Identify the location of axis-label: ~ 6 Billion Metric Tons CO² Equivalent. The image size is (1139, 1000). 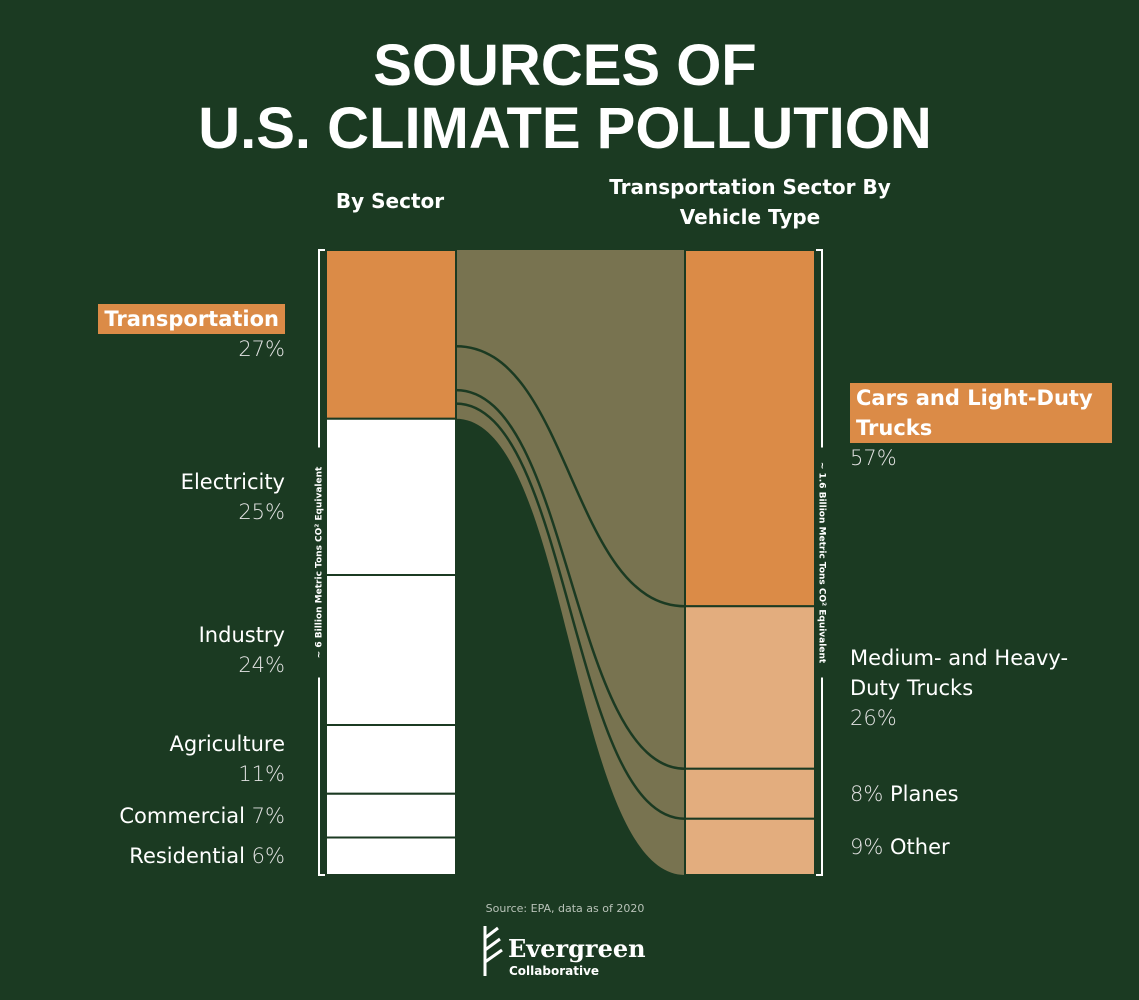
(320, 562).